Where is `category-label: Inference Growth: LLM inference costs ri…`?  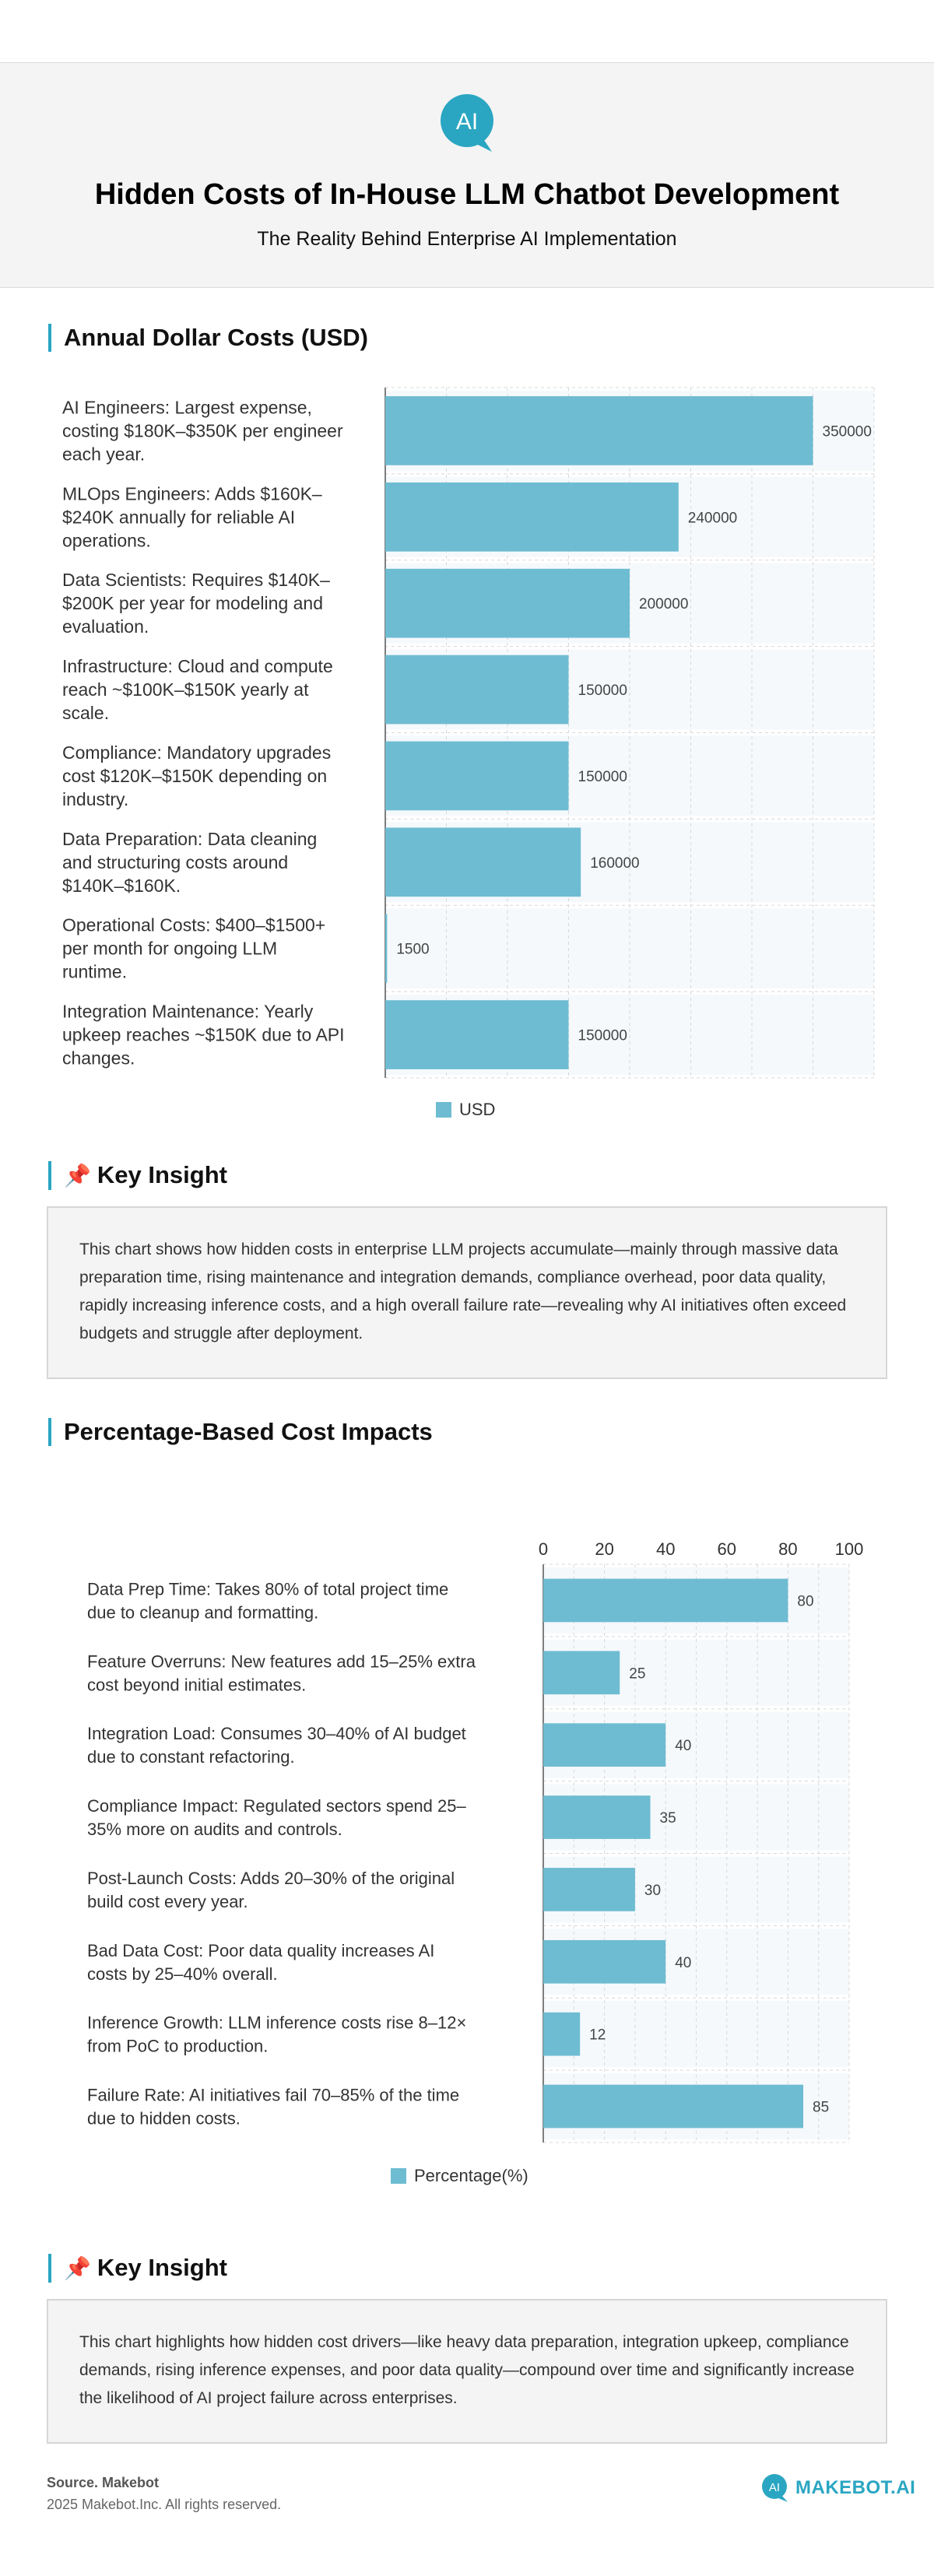 category-label: Inference Growth: LLM inference costs ri… is located at coordinates (276, 2035).